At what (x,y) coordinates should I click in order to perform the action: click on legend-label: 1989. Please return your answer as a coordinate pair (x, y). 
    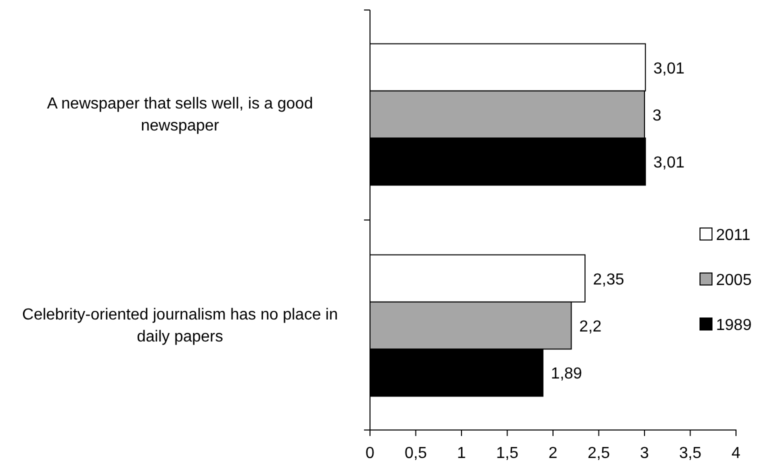
    Looking at the image, I should click on (734, 325).